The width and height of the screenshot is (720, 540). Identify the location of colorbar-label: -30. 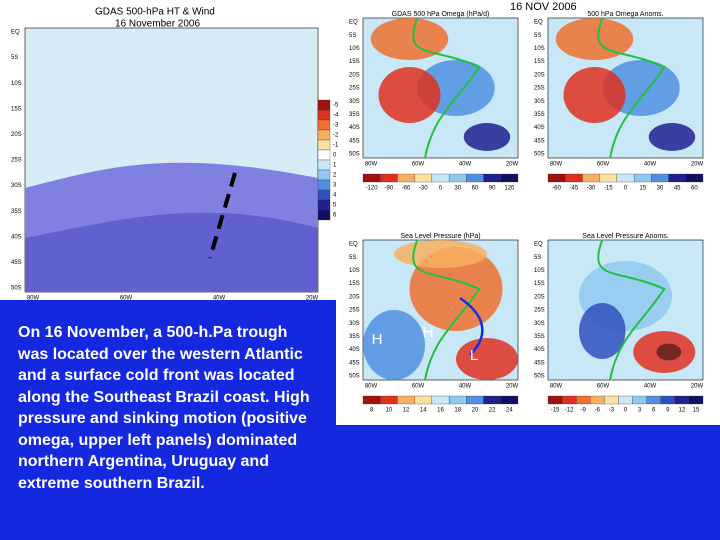
(591, 189).